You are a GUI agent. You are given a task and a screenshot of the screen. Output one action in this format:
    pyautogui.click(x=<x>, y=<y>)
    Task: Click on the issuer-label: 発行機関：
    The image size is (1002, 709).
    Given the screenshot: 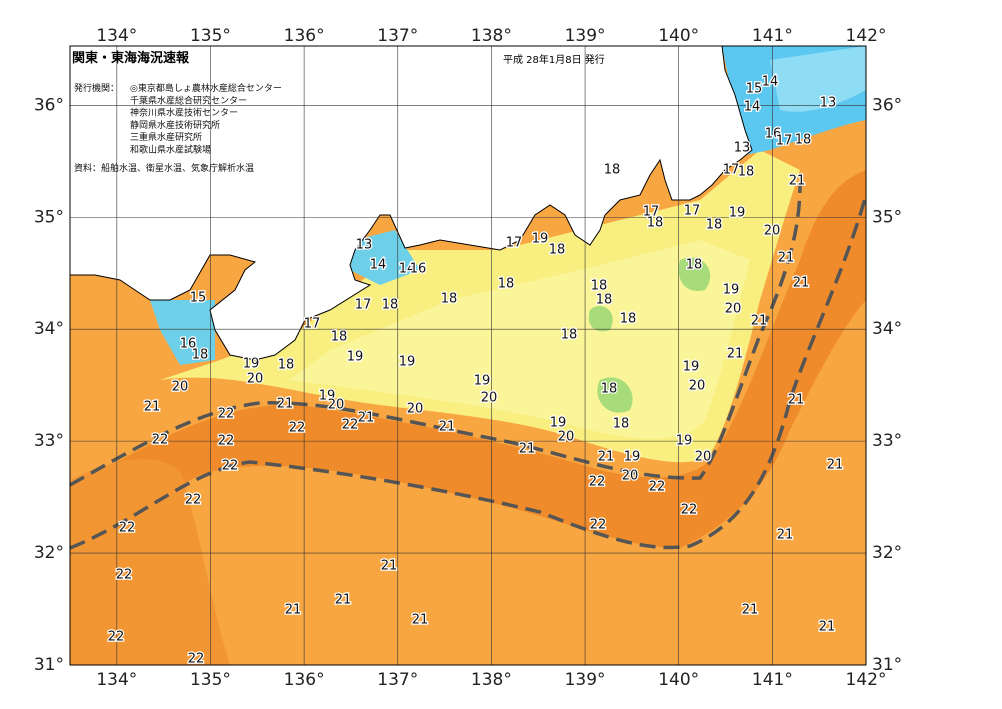 What is the action you would take?
    pyautogui.click(x=96, y=88)
    